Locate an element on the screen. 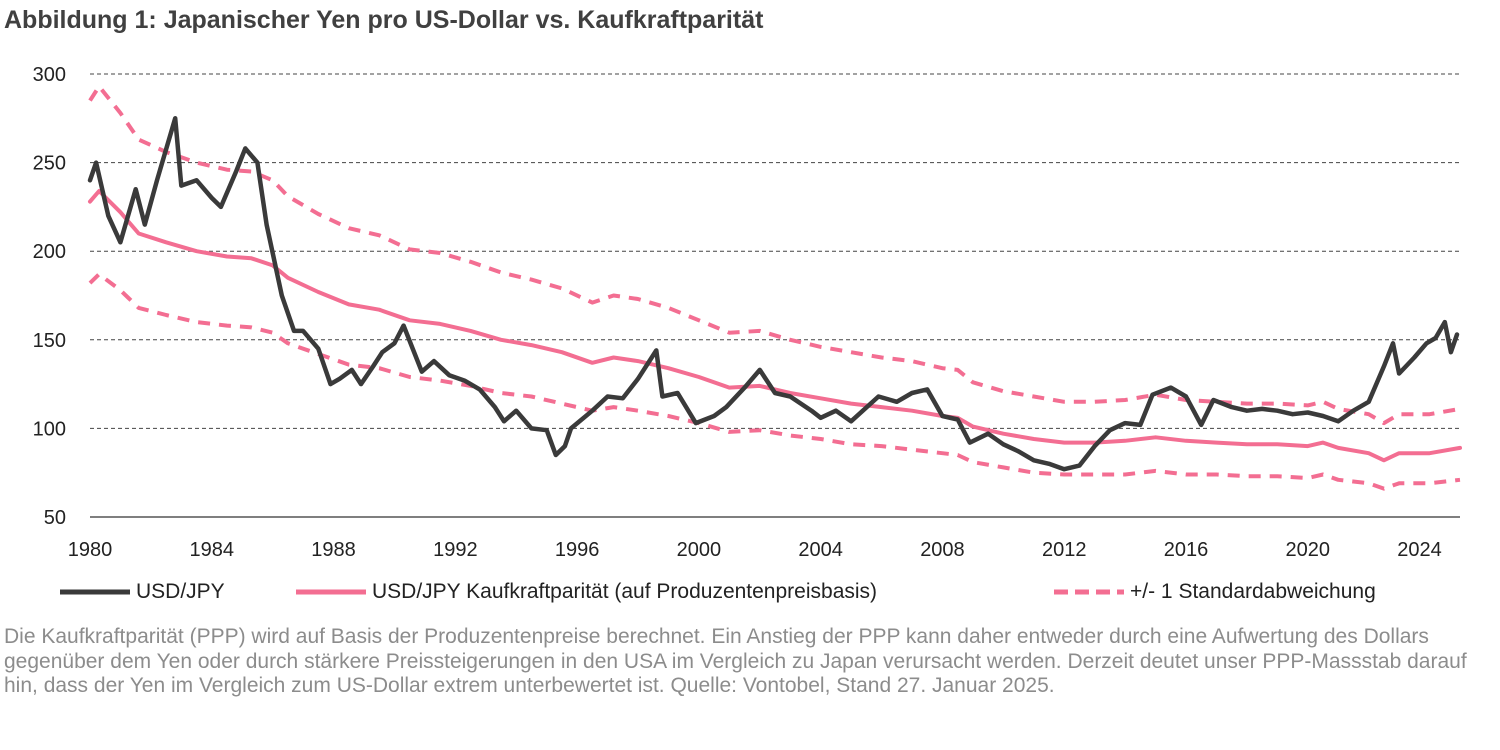 Image resolution: width=1500 pixels, height=750 pixels. y-tick-label: 200 is located at coordinates (49, 252).